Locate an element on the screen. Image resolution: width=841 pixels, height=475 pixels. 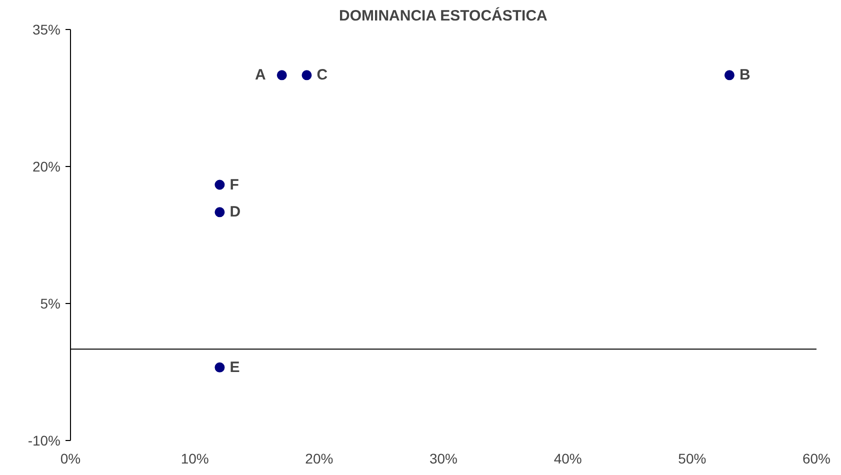
x-tick-label: 30% is located at coordinates (443, 458).